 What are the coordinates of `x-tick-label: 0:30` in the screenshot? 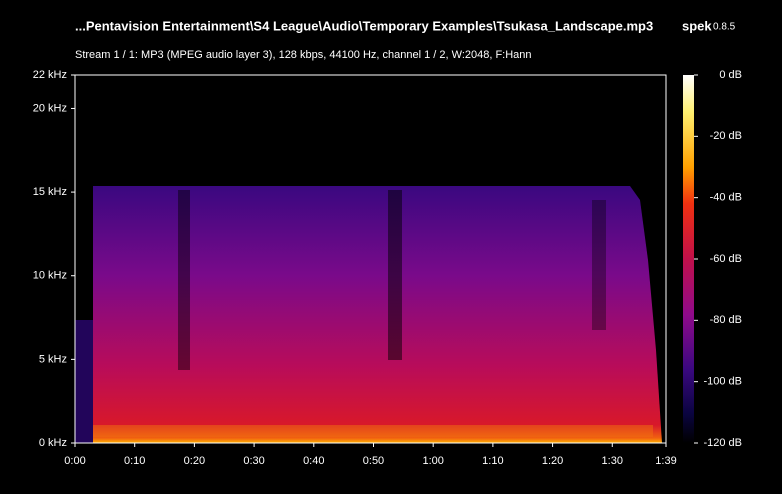 It's located at (253, 461).